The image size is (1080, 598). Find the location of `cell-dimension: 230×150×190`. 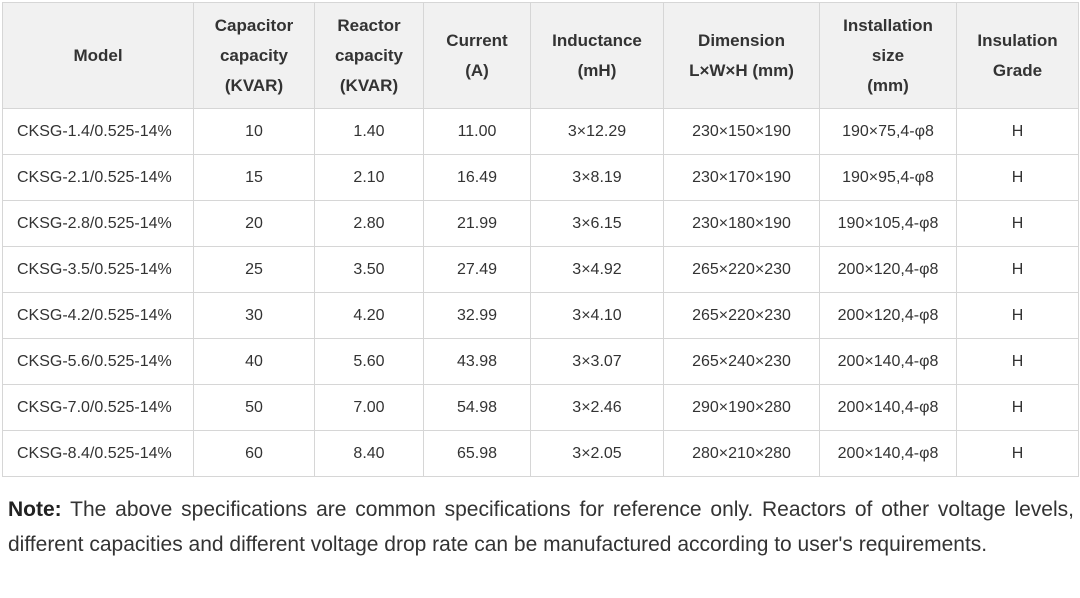

cell-dimension: 230×150×190 is located at coordinates (741, 131).